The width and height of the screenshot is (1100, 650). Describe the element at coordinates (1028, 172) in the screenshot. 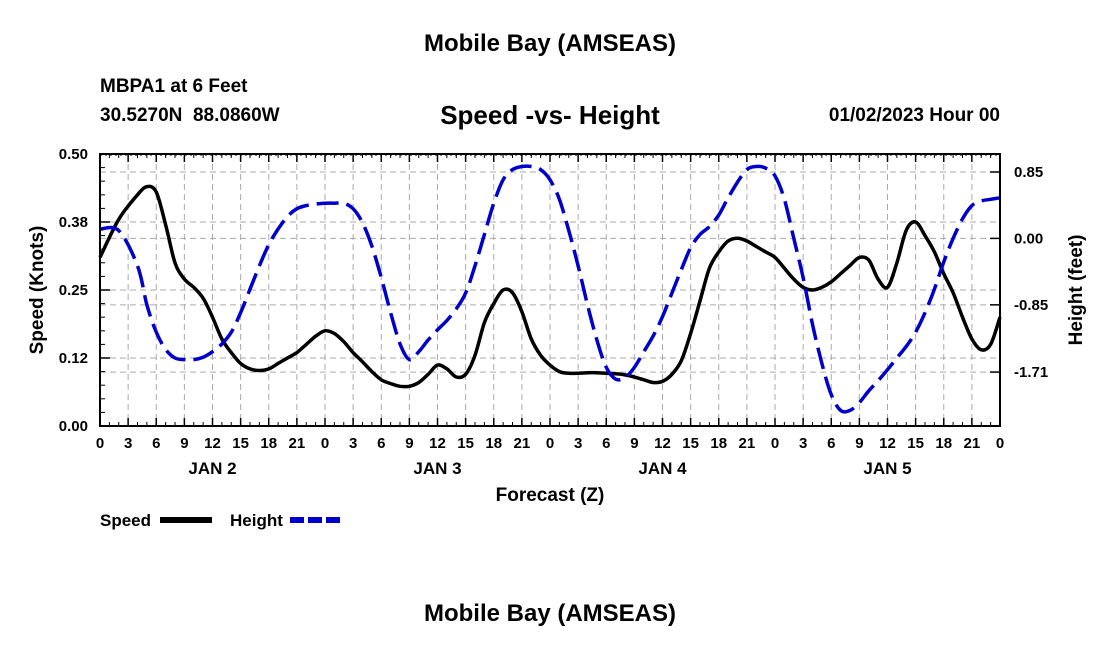

I see `y-right-tick-label: 0.85` at that location.